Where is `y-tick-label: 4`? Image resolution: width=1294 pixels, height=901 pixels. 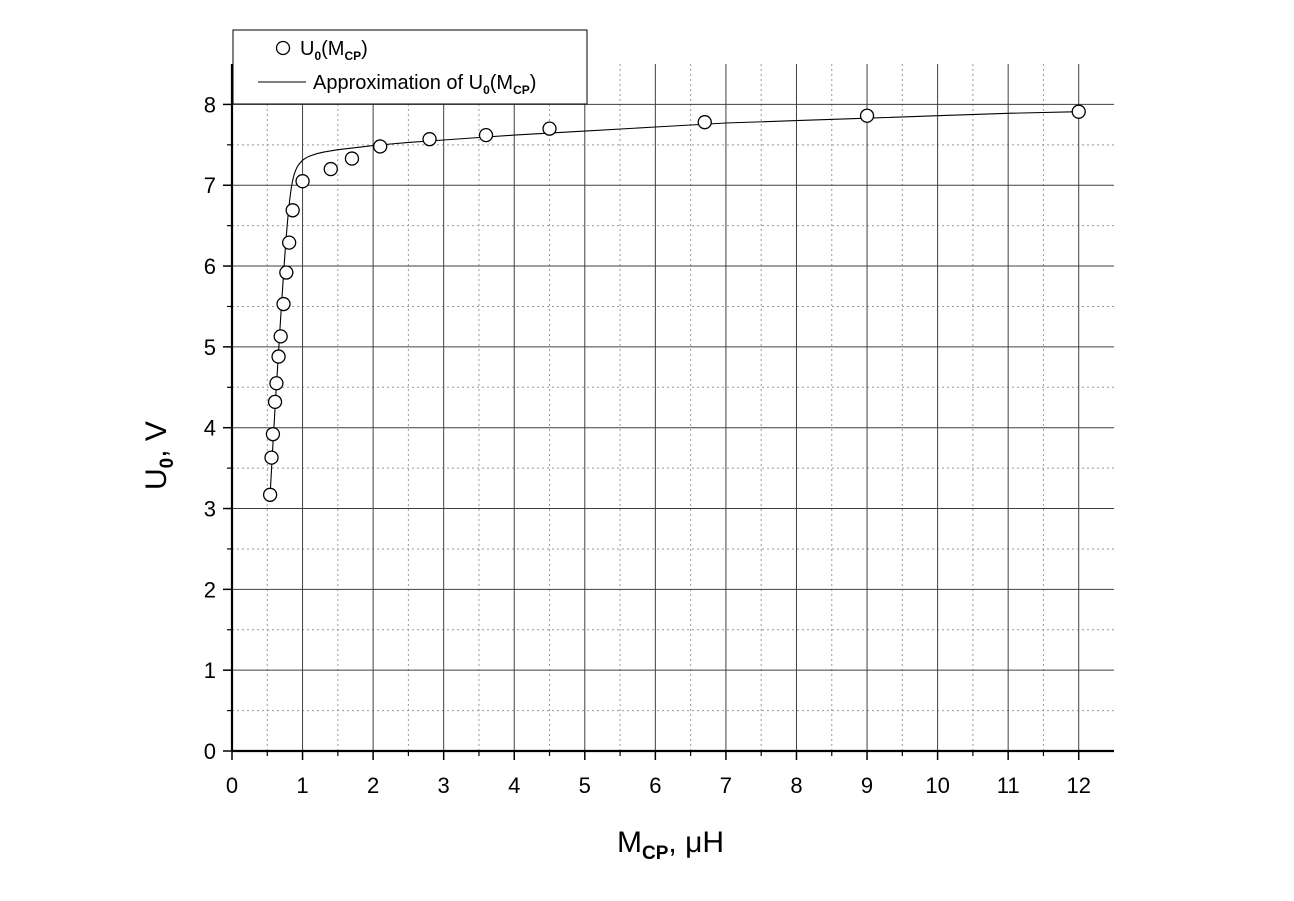
y-tick-label: 4 is located at coordinates (210, 428).